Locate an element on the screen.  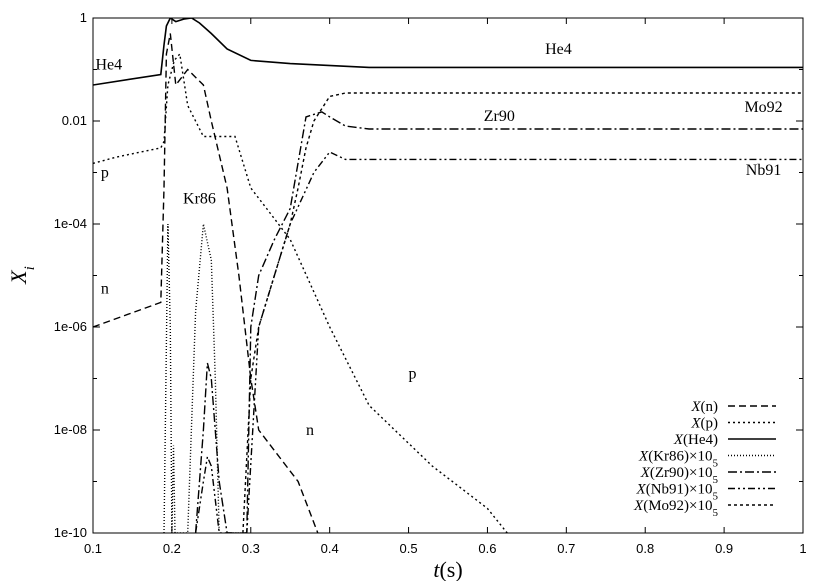
y-tick-label: 1e-10 is located at coordinates (70, 532).